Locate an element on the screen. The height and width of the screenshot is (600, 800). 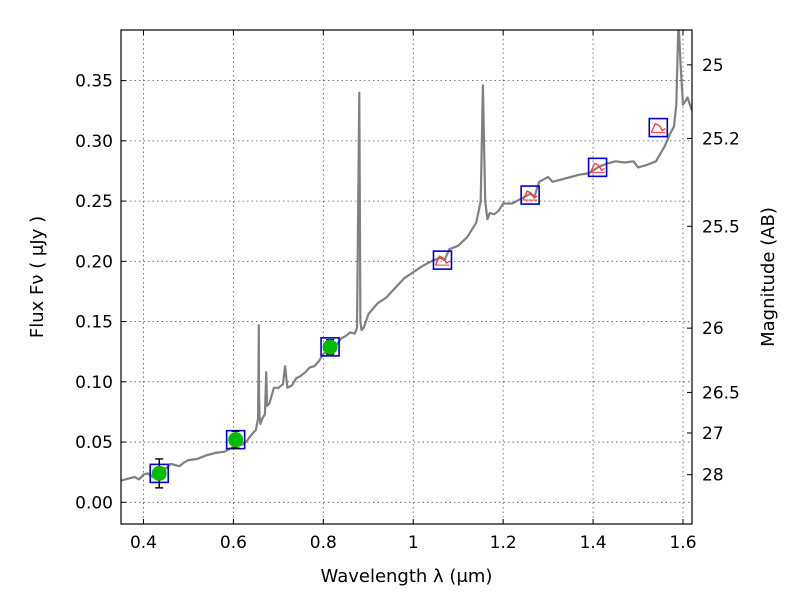
y-tick-label: 0.25 is located at coordinates (94, 202).